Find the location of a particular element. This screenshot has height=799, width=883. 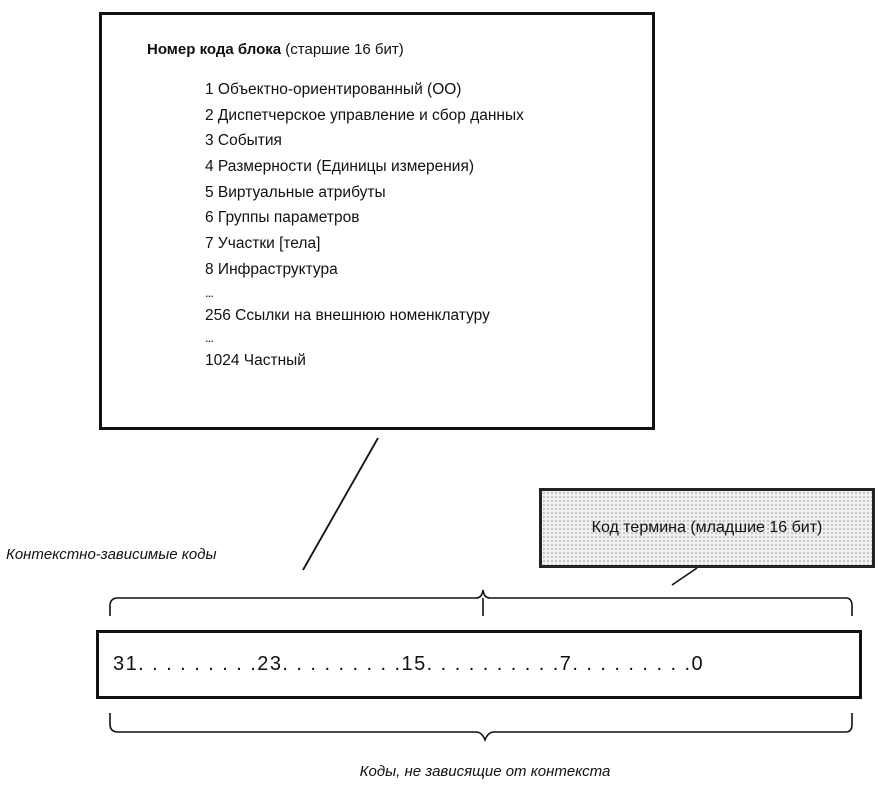

block-code-pointer-line is located at coordinates (340, 504).